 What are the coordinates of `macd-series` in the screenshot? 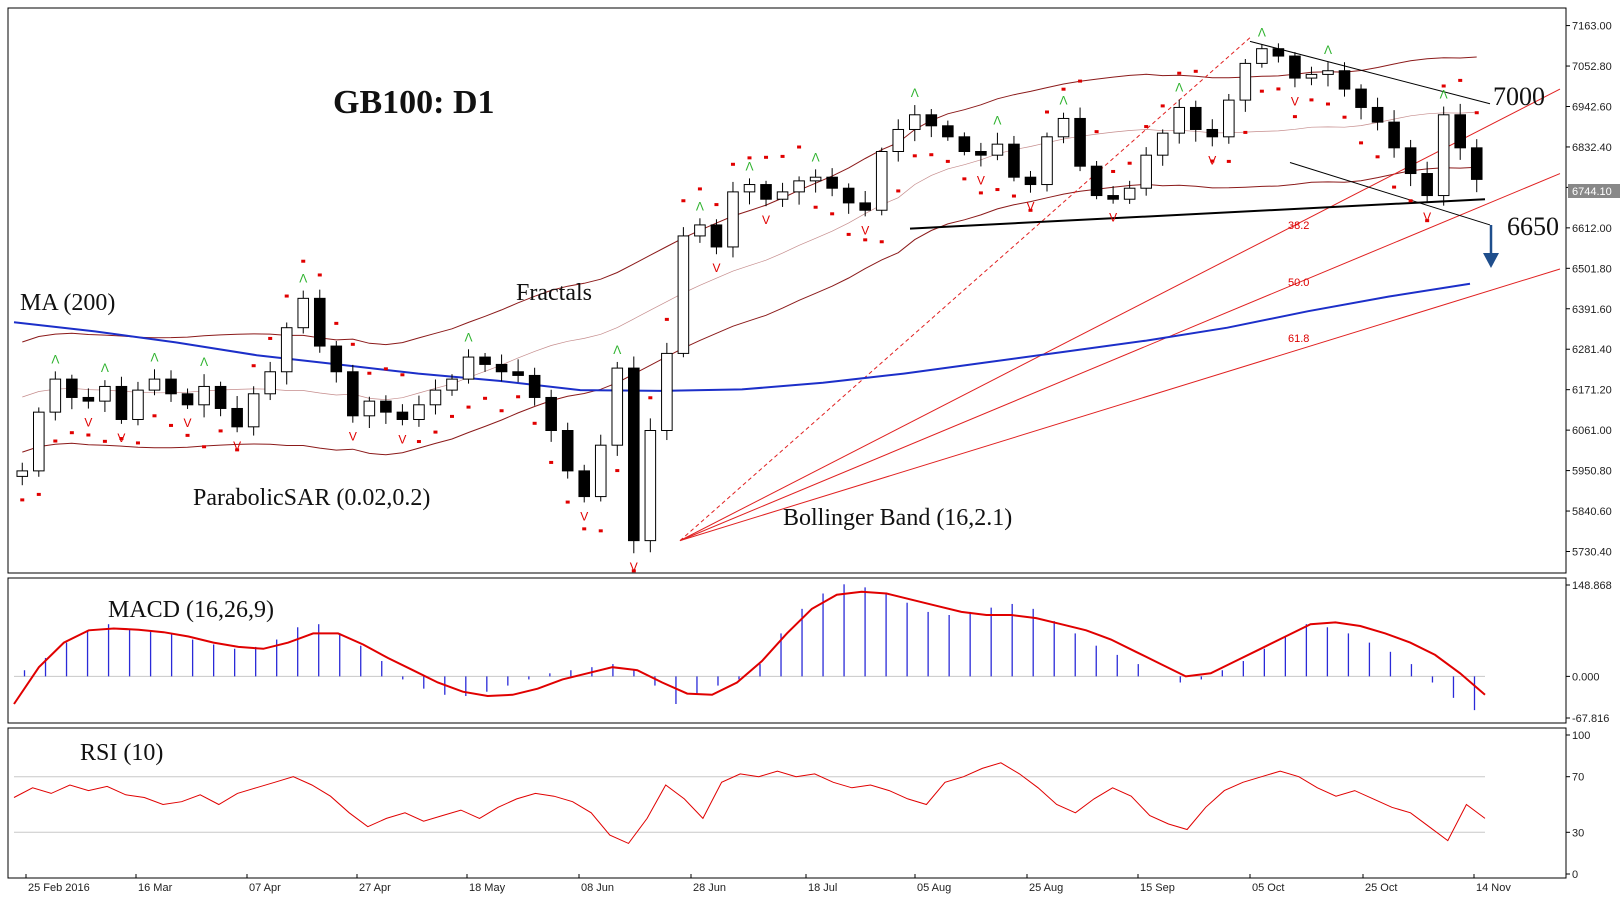 It's located at (749, 647).